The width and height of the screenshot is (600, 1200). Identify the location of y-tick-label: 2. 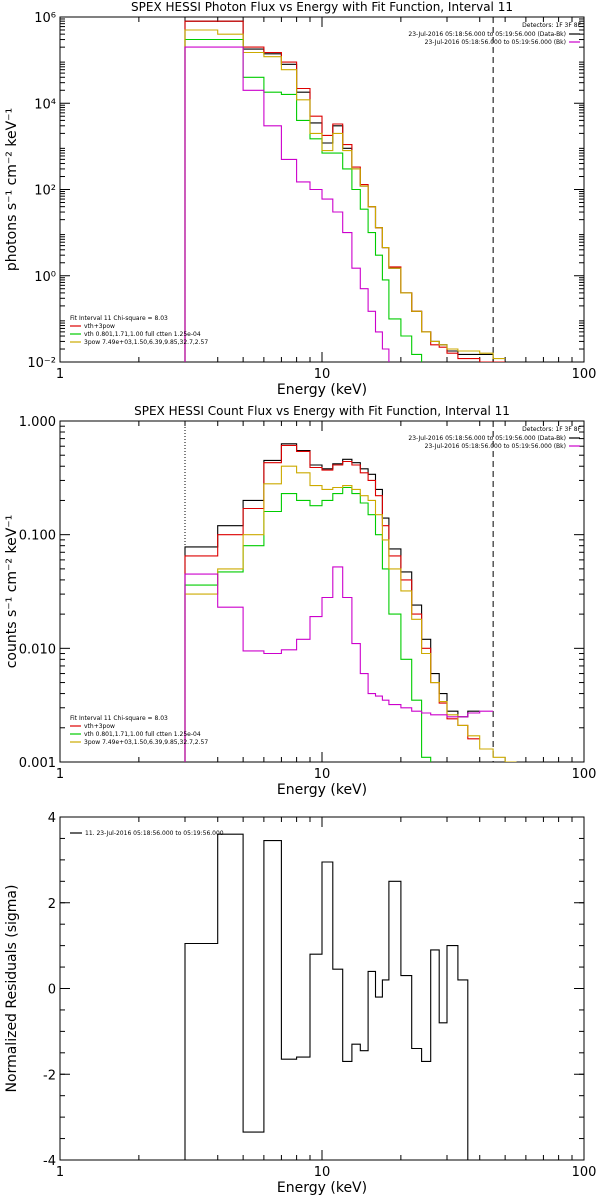
(52, 904).